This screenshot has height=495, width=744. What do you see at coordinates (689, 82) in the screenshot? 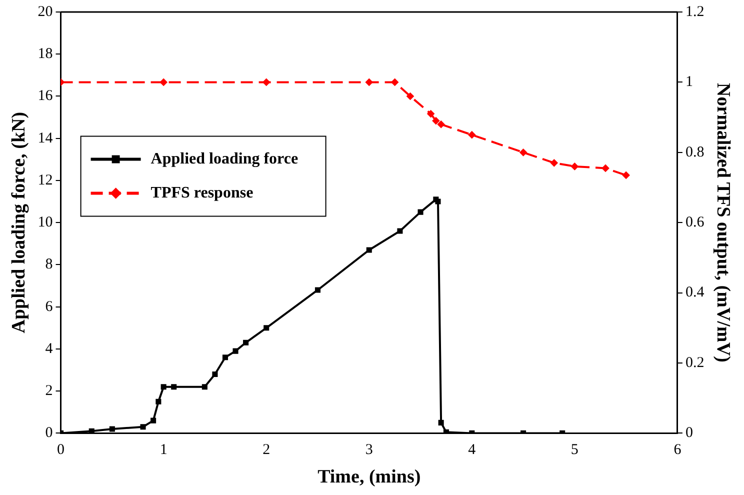
I see `y2-tick-label: 1` at bounding box center [689, 82].